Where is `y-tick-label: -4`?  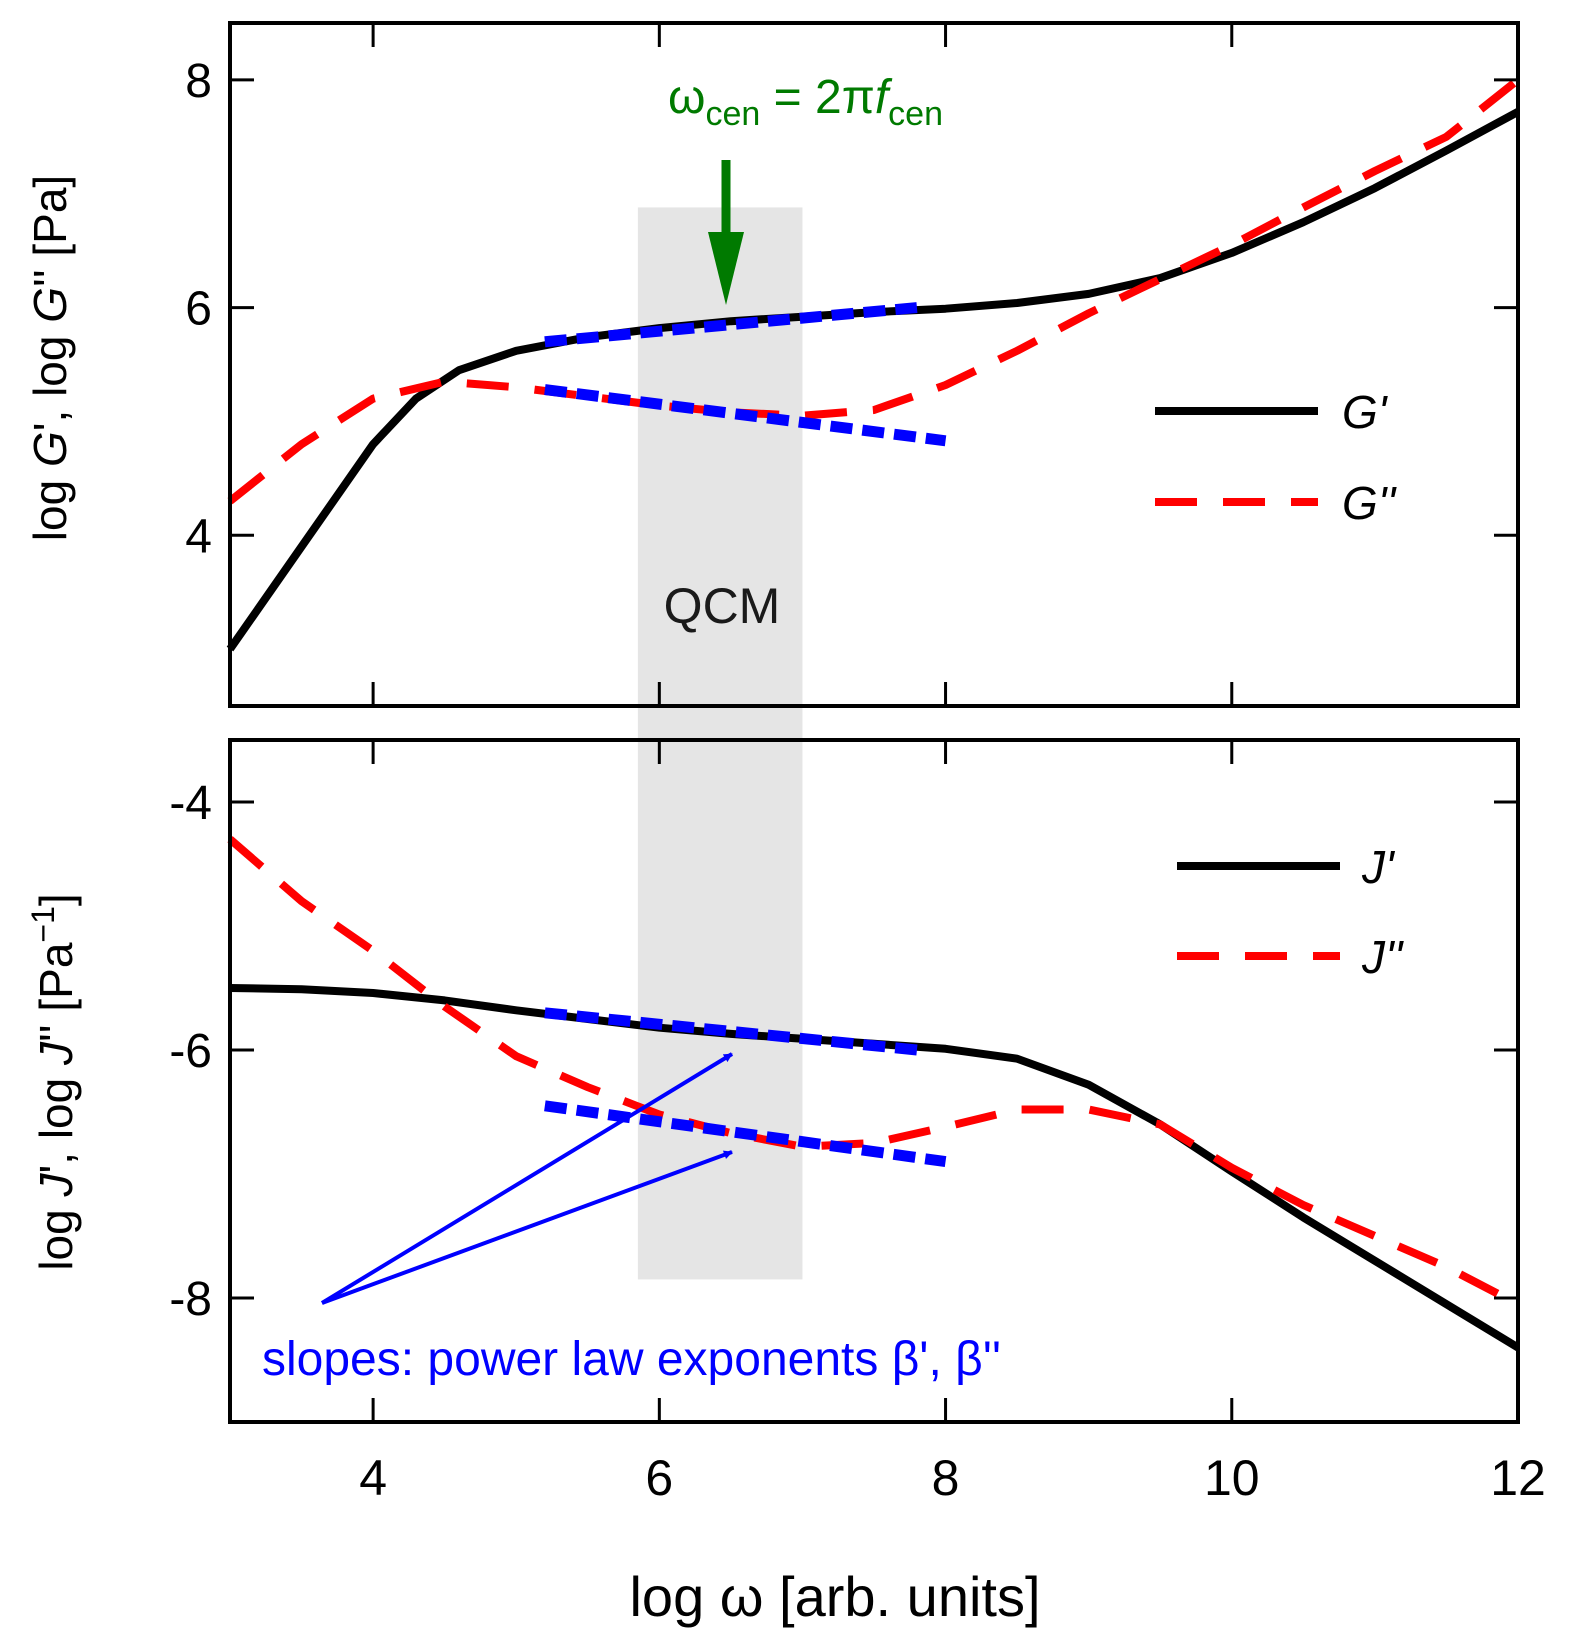 y-tick-label: -4 is located at coordinates (190, 803).